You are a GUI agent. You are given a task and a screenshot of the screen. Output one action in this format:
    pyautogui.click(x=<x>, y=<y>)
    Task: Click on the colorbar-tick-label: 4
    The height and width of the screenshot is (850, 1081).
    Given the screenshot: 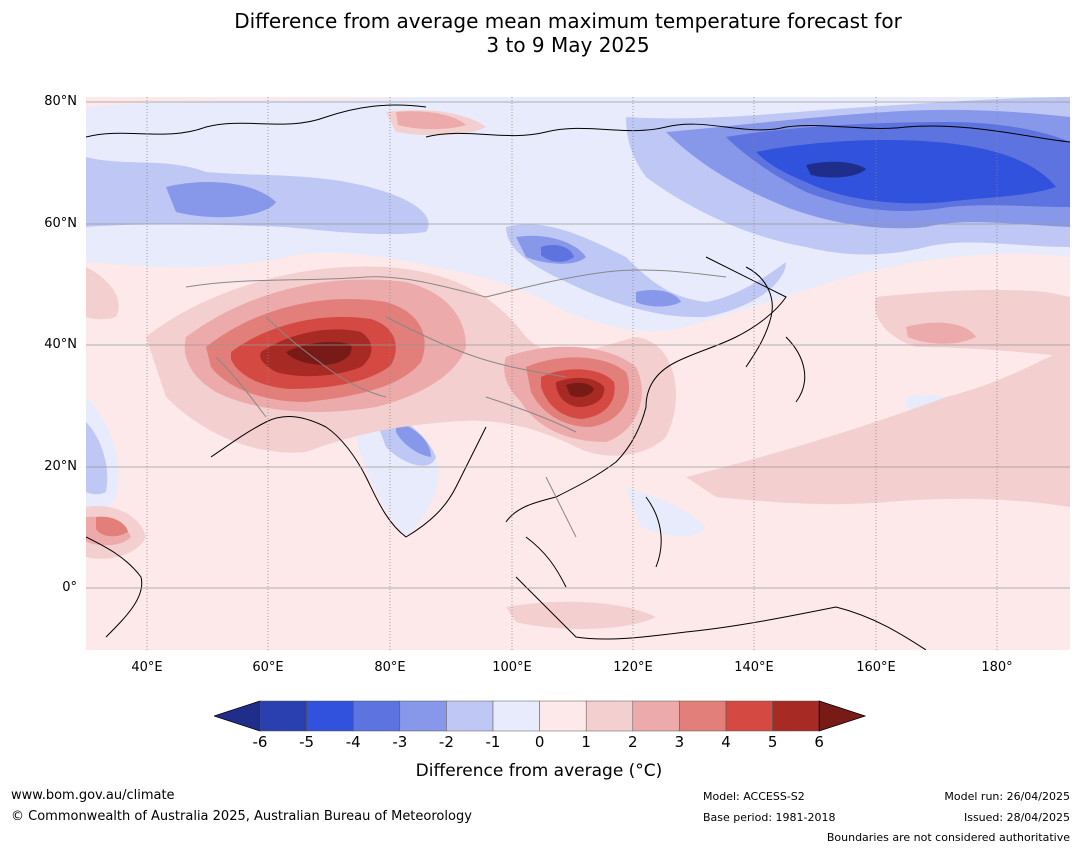 What is the action you would take?
    pyautogui.click(x=726, y=742)
    